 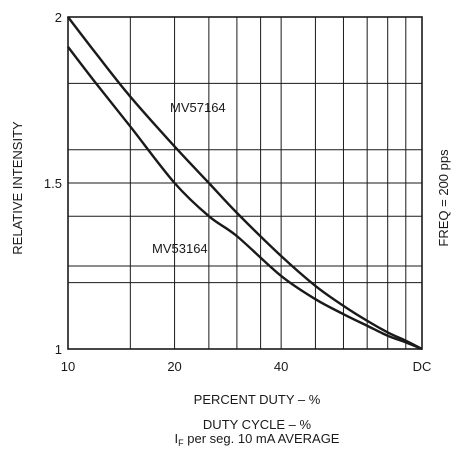 I want to click on x-tick-label: DC, so click(x=422, y=366).